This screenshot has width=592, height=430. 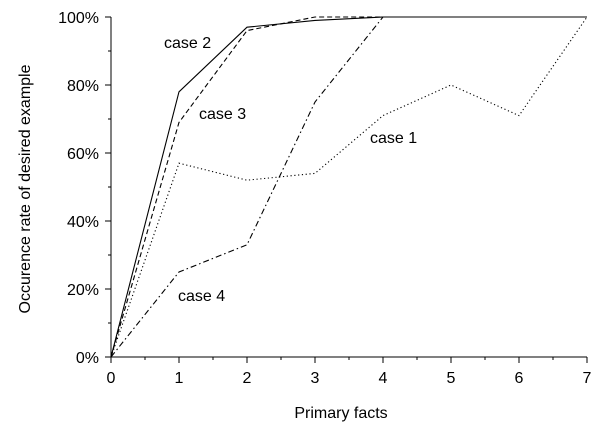 What do you see at coordinates (519, 378) in the screenshot?
I see `x-tick-label: 6` at bounding box center [519, 378].